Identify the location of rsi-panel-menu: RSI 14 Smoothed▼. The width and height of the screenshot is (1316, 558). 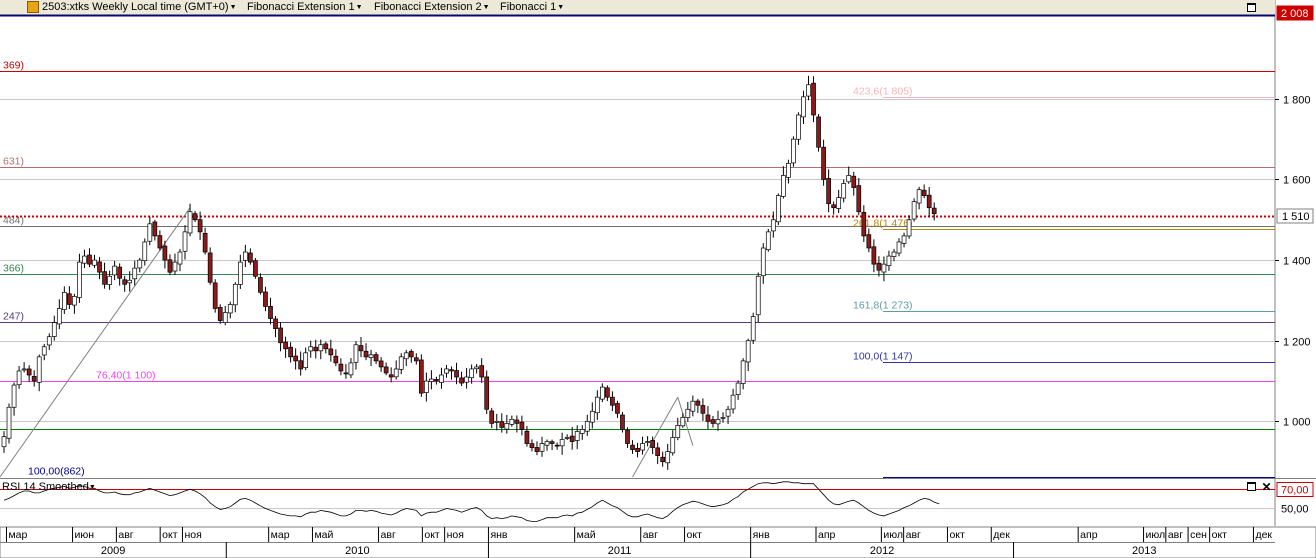
(49, 487).